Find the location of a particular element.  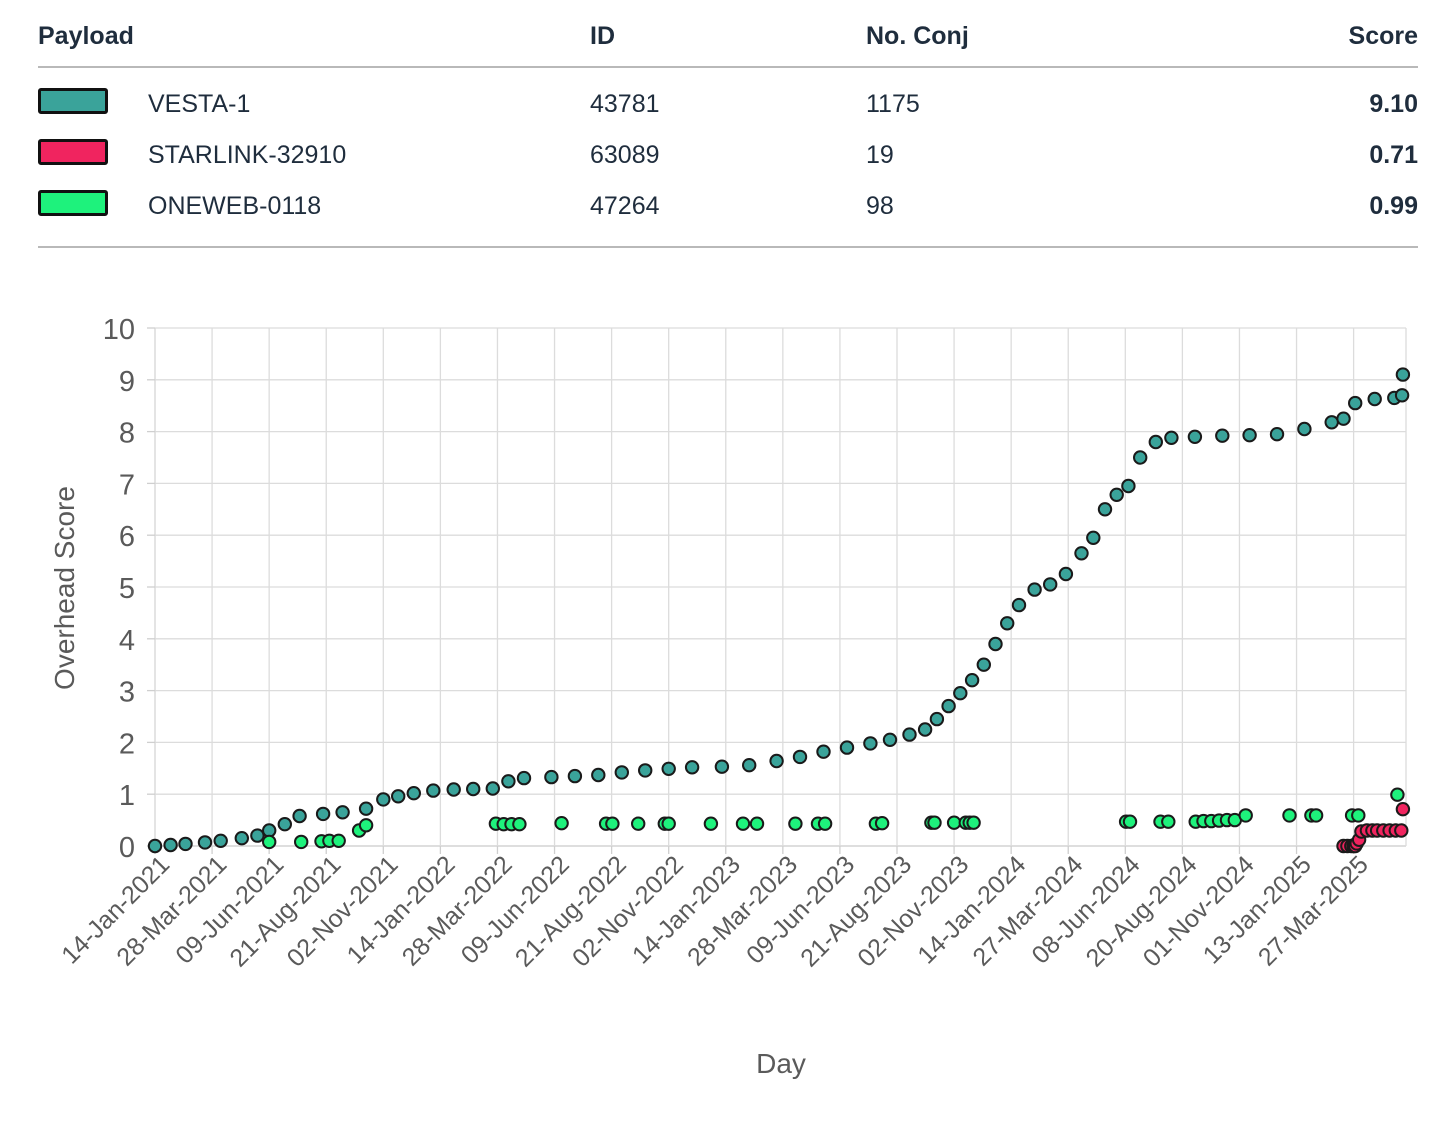

y-tick-label: 1 is located at coordinates (127, 796).